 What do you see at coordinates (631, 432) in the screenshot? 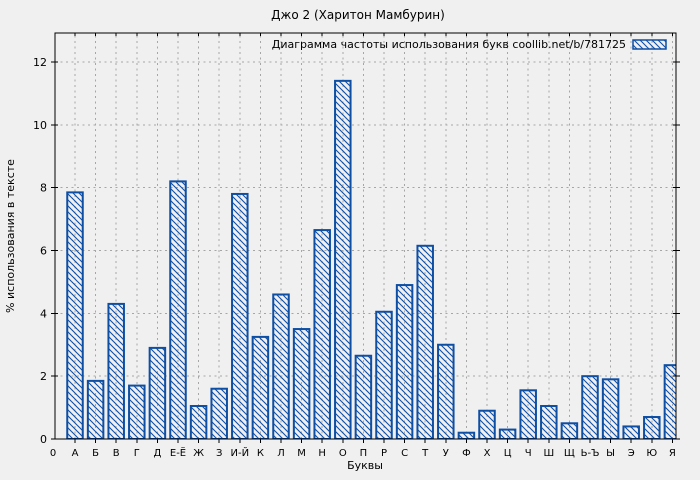
I see `bar-Э` at bounding box center [631, 432].